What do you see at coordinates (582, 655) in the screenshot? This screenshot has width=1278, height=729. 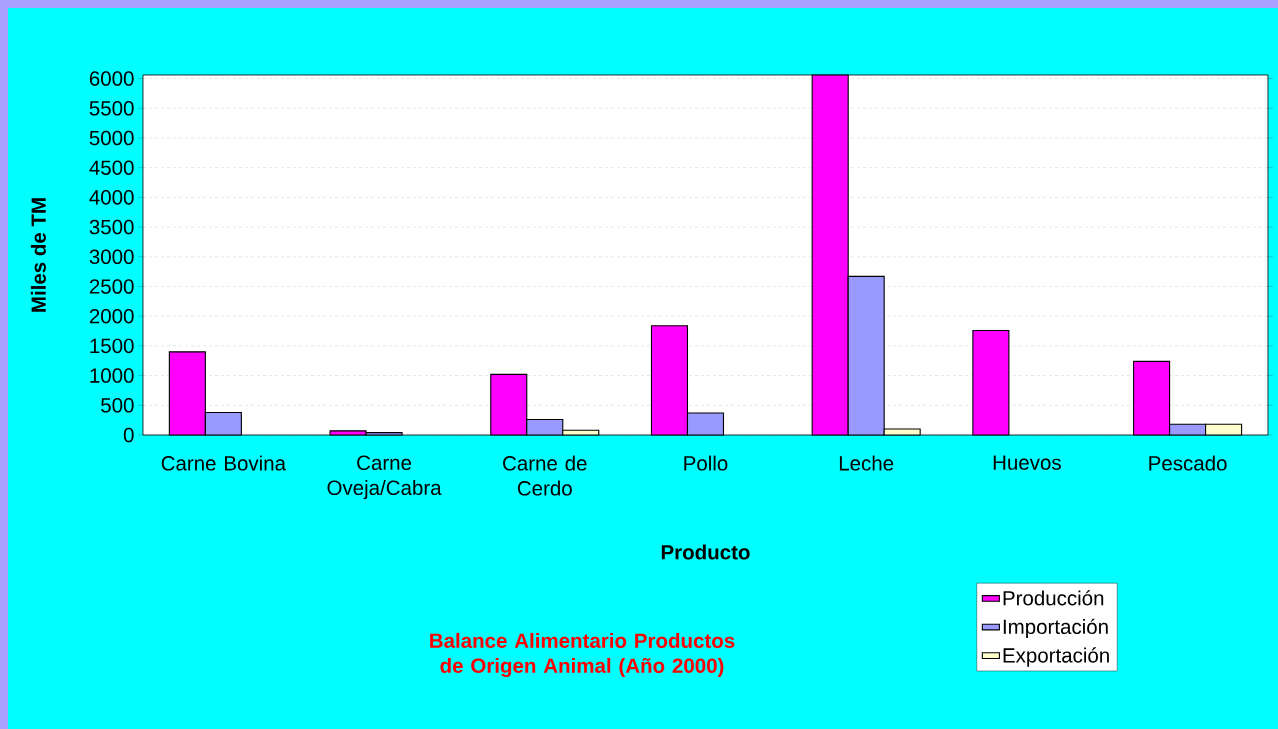 I see `text: Balance Alimentario Productos de Origen Animal (Año 2000)` at bounding box center [582, 655].